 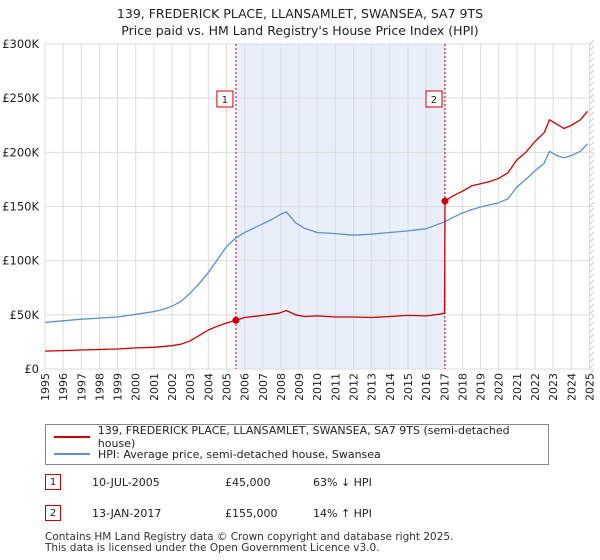 What do you see at coordinates (245, 386) in the screenshot?
I see `x-tick-label: 2006` at bounding box center [245, 386].